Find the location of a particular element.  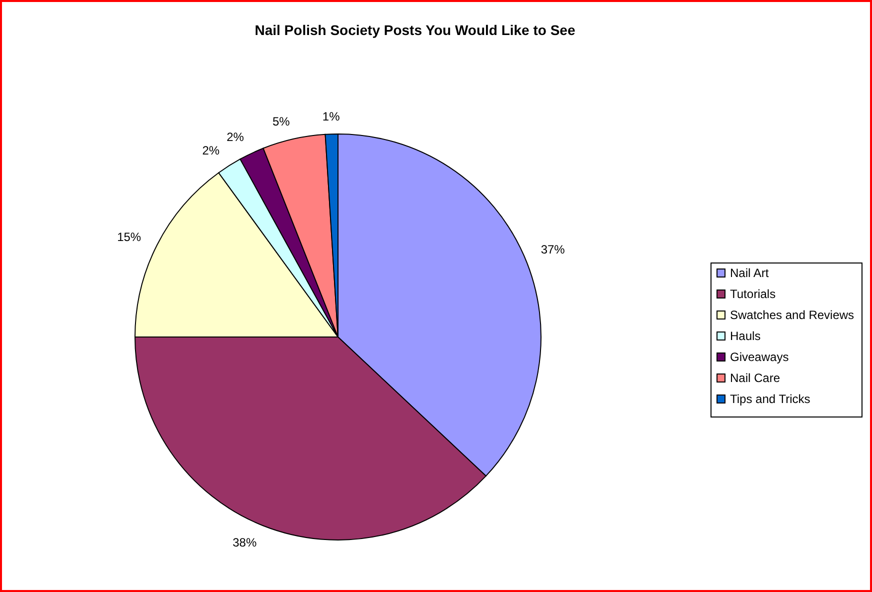

data-label: 5% is located at coordinates (281, 121).